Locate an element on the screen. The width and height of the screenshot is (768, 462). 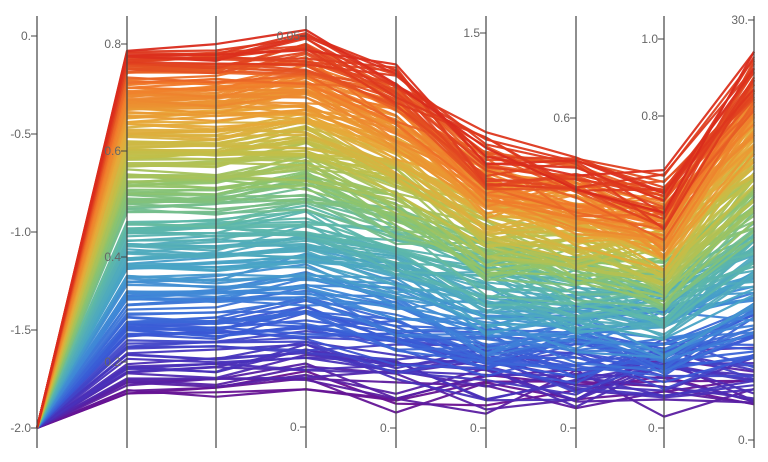
axis-4-tick-label-0: 0. is located at coordinates (385, 428).